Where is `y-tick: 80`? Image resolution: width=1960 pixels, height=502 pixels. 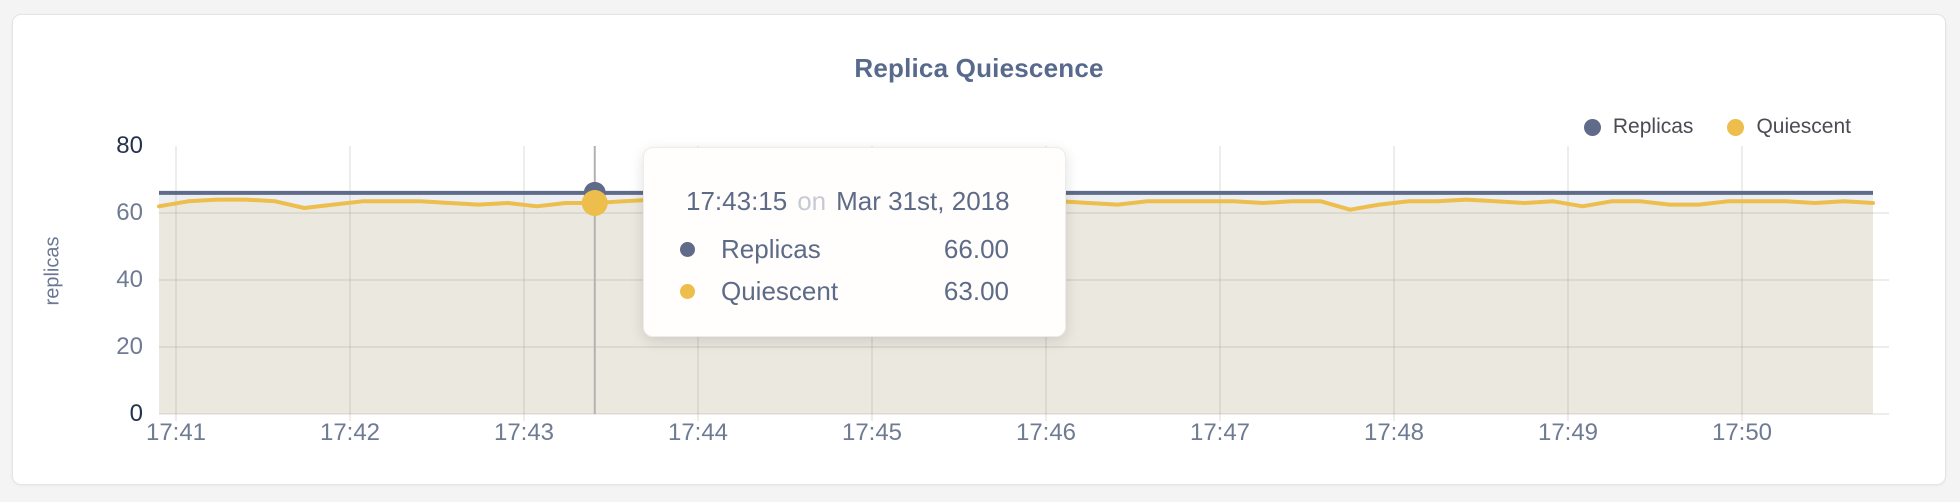 y-tick: 80 is located at coordinates (129, 145).